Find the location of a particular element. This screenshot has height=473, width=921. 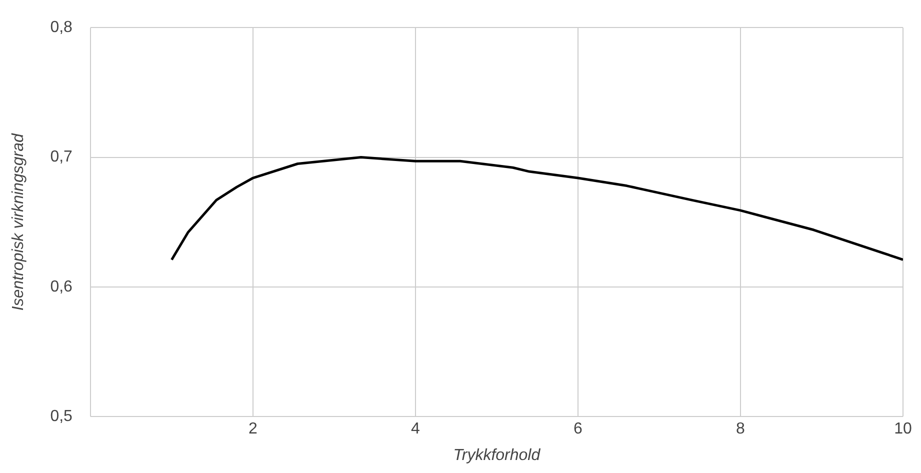

x-tick-label: 8 is located at coordinates (741, 429).